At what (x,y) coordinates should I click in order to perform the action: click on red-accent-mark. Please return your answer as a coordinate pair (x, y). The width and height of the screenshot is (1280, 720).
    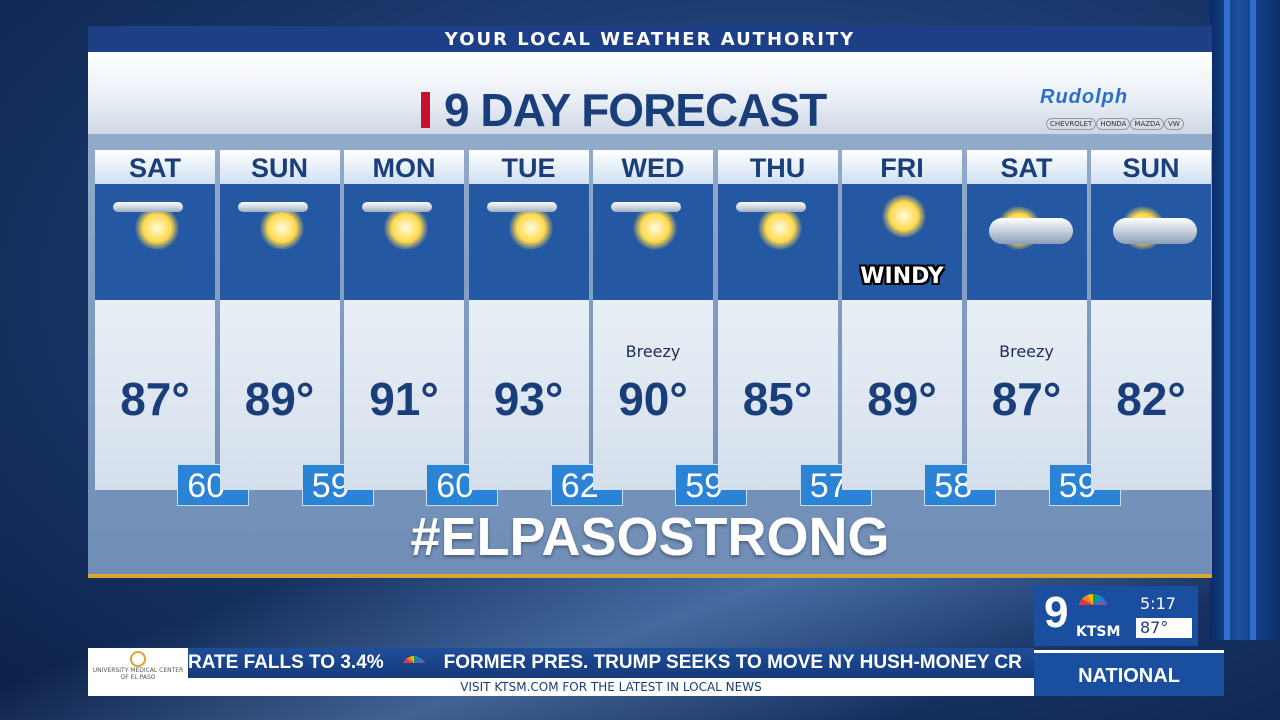
    Looking at the image, I should click on (425, 110).